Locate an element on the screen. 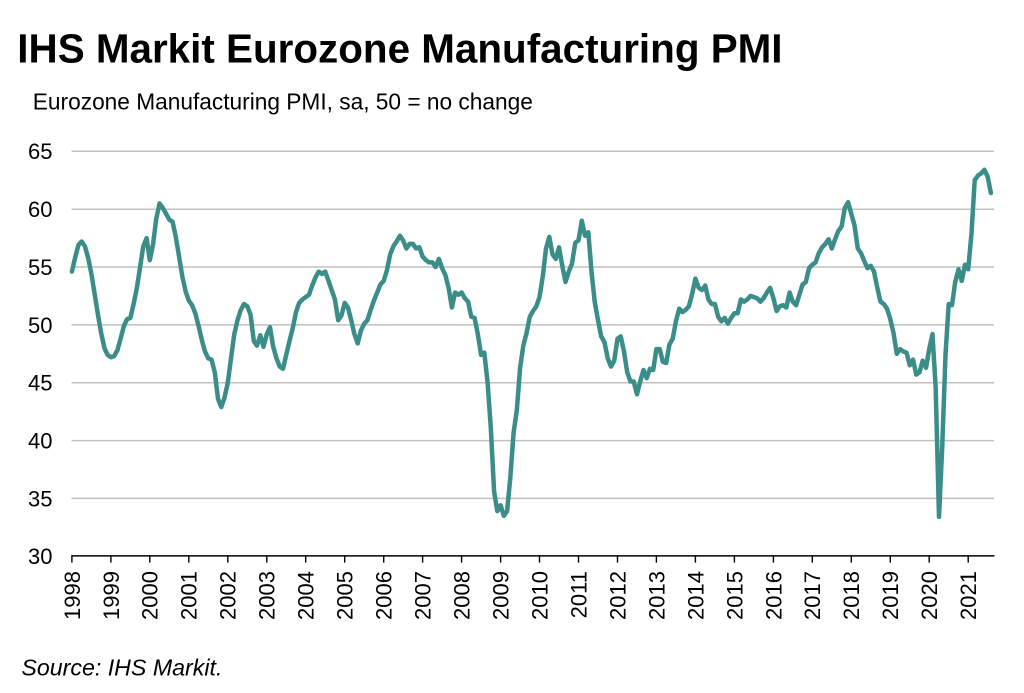  svg-text: Source: IHS Markit. is located at coordinates (121, 668).